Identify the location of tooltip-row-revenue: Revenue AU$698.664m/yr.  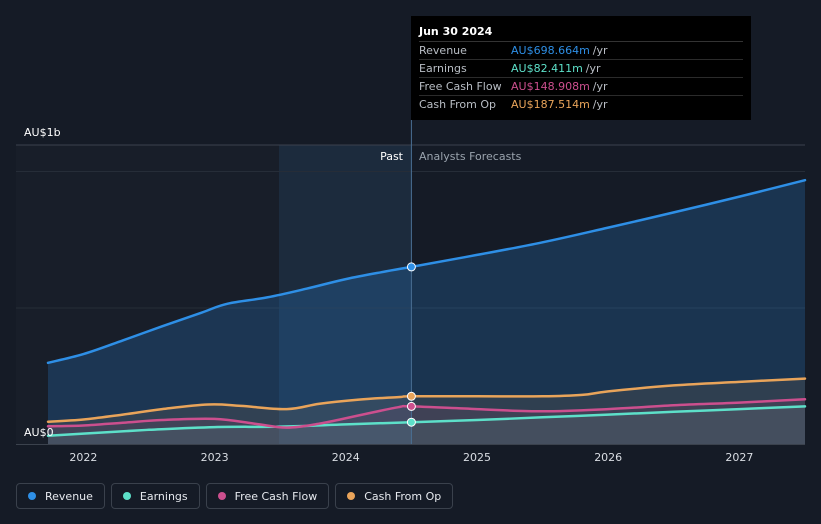
(581, 51).